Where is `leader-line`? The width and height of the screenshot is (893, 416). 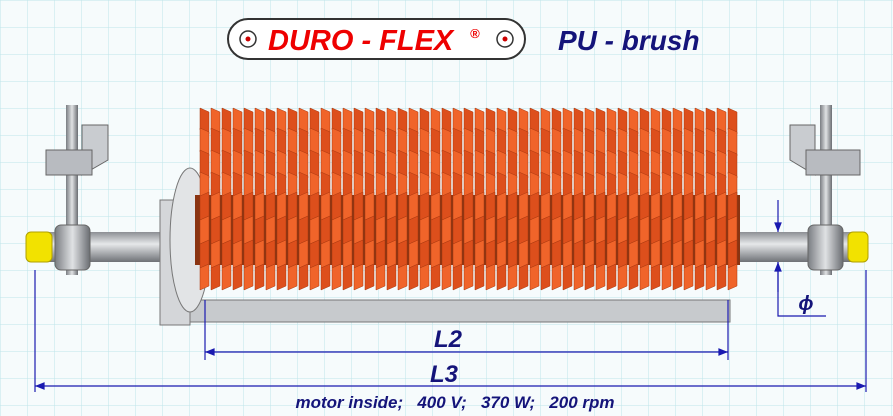
leader-line is located at coordinates (801, 289).